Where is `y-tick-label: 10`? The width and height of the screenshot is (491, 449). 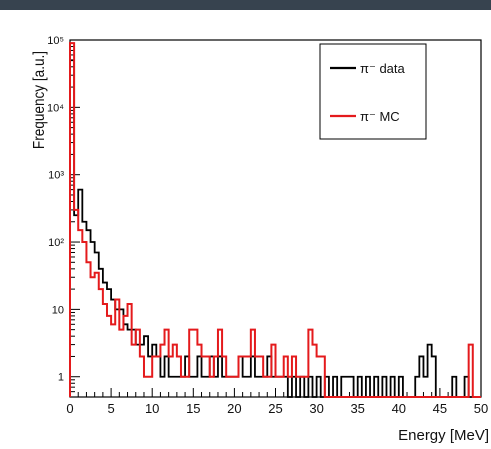 y-tick-label: 10 is located at coordinates (58, 310).